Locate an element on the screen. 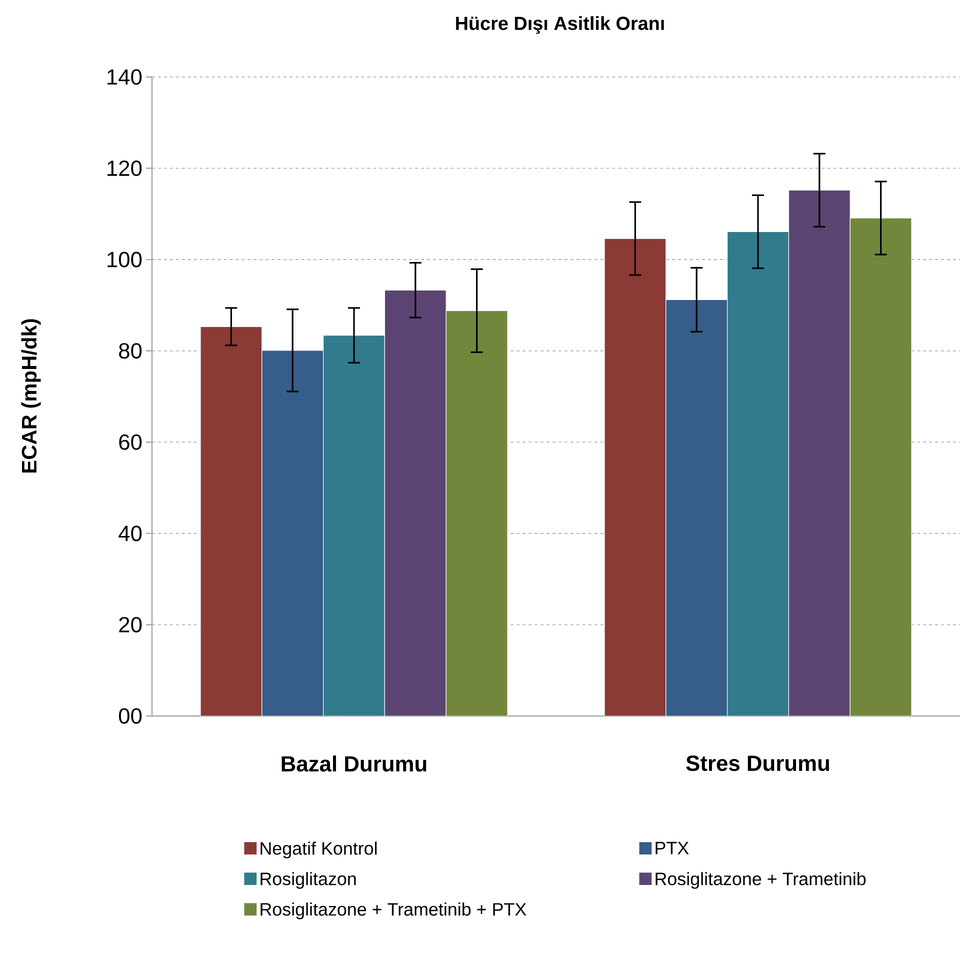 The height and width of the screenshot is (972, 966). y-tick-label: 100 is located at coordinates (125, 260).